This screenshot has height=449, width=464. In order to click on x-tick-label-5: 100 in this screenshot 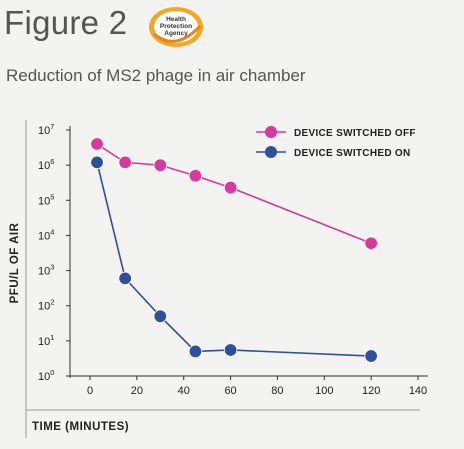, I will do `click(324, 391)`.